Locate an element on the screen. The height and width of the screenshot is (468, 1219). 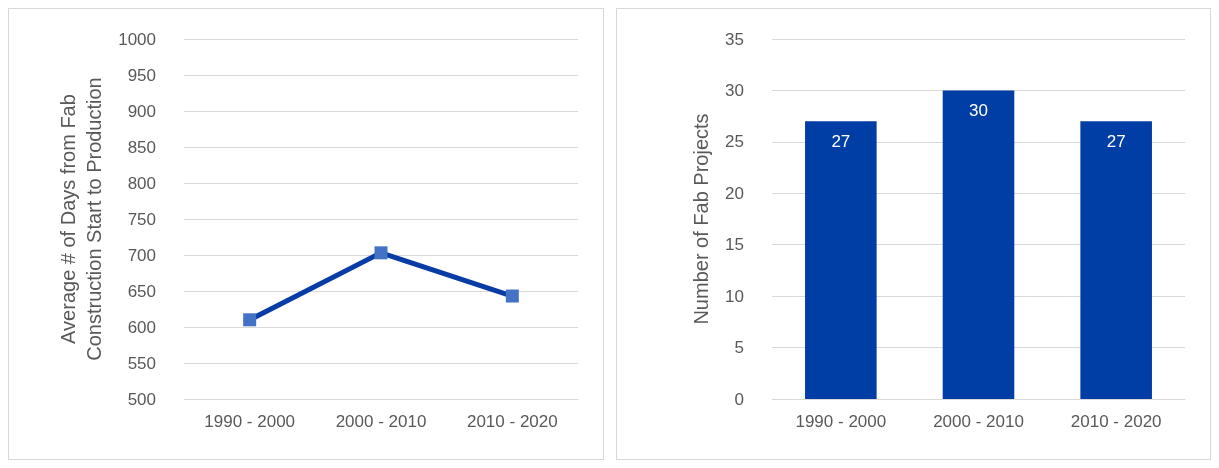
y-tick-label: 0 is located at coordinates (739, 399).